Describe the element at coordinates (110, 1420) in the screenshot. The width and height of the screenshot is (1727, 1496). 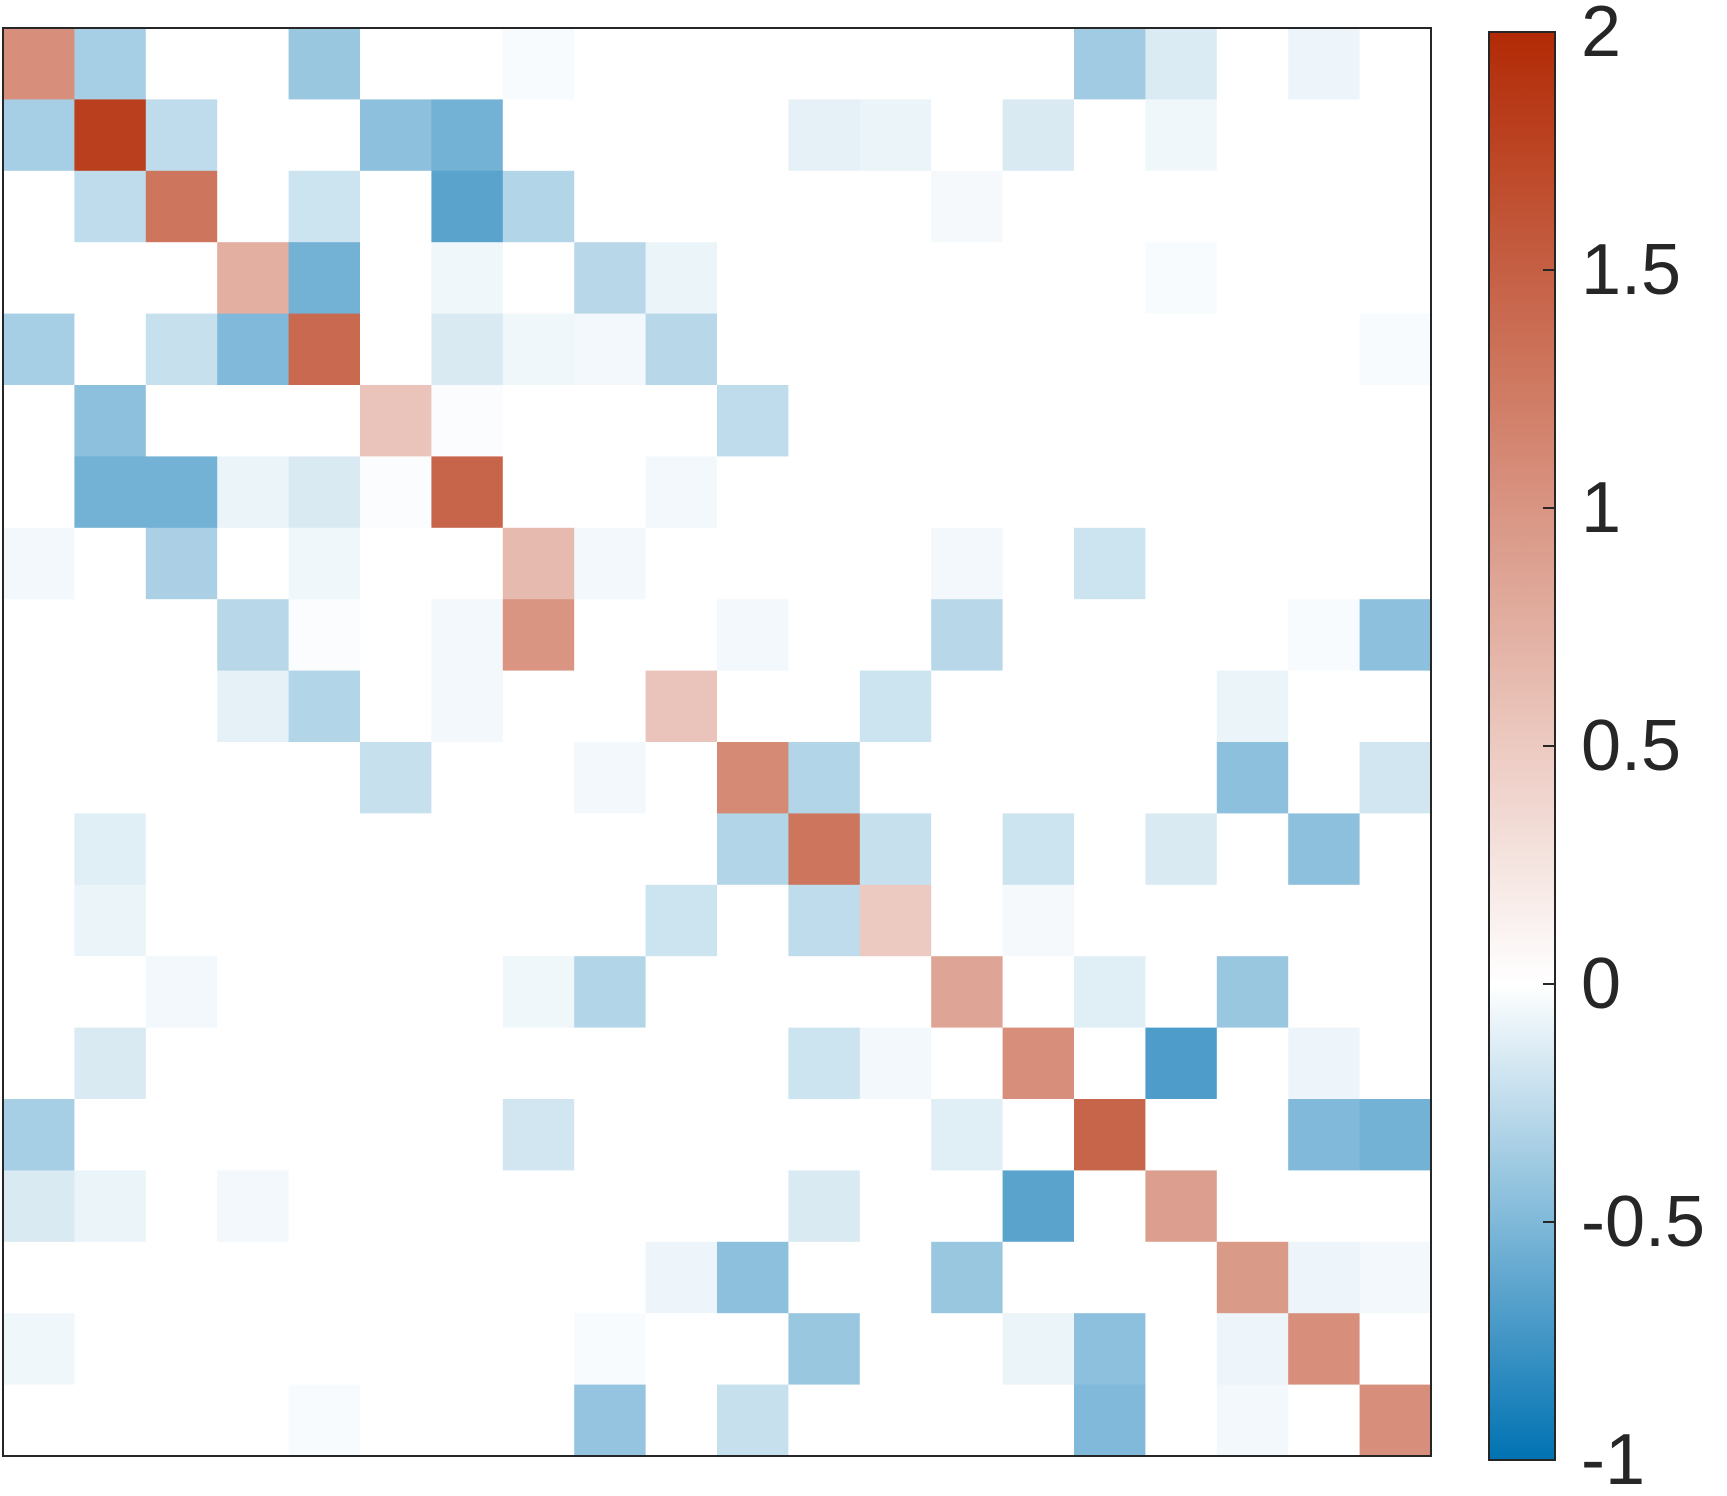
I see `heatmap-cell-r20-c2` at that location.